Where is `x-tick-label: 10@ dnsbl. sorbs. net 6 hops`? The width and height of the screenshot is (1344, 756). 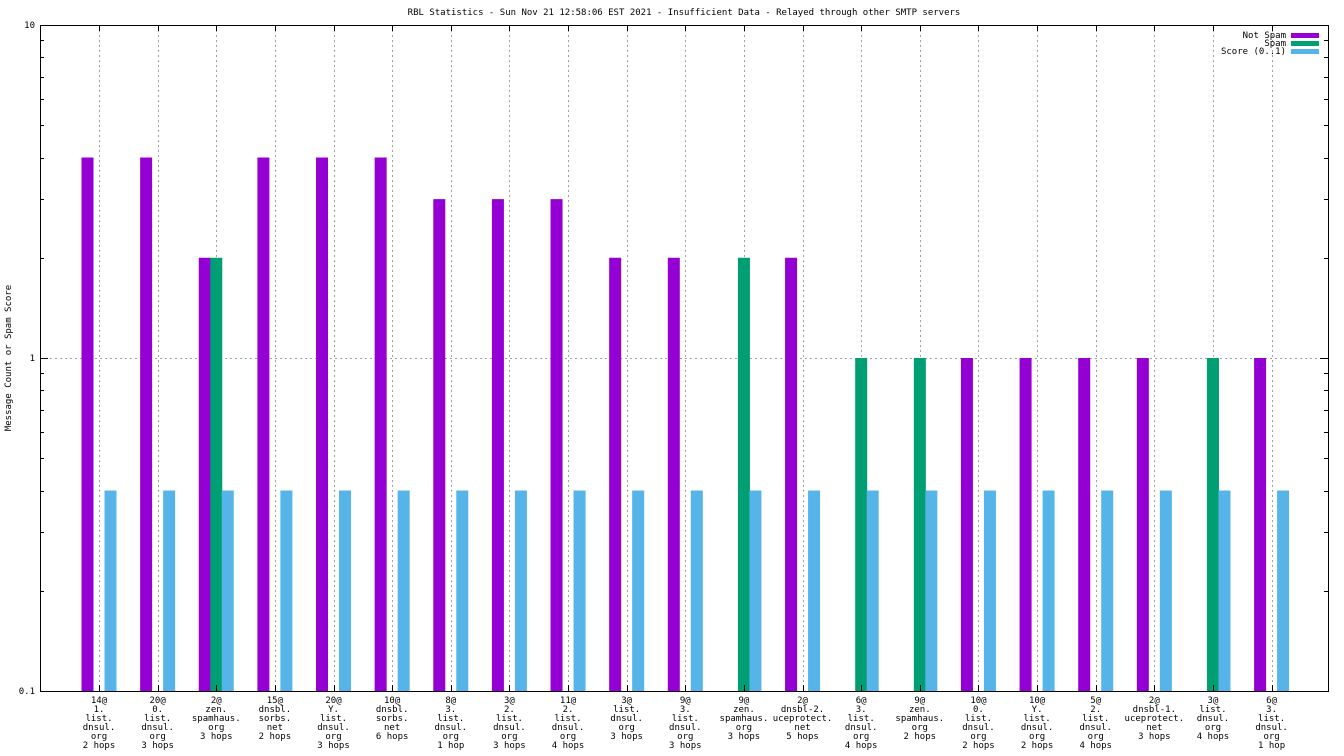 x-tick-label: 10@ dnsbl. sorbs. net 6 hops is located at coordinates (392, 719).